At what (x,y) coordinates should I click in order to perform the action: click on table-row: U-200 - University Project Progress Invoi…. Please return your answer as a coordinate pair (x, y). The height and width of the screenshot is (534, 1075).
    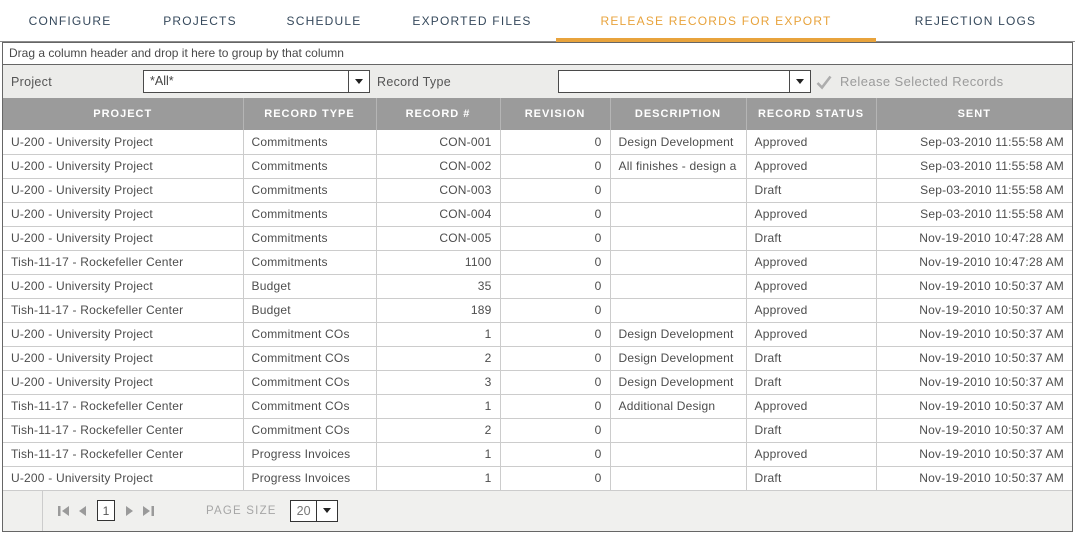
    Looking at the image, I should click on (537, 478).